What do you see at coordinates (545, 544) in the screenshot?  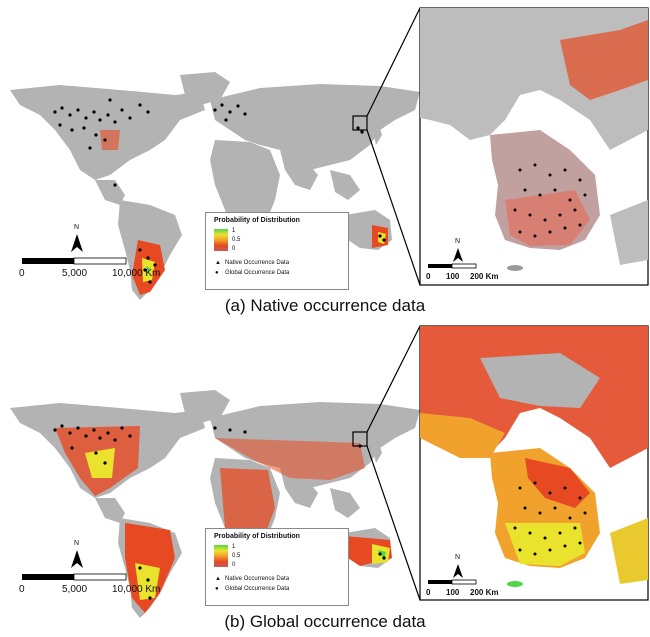 I see `inset-korea-yellow` at bounding box center [545, 544].